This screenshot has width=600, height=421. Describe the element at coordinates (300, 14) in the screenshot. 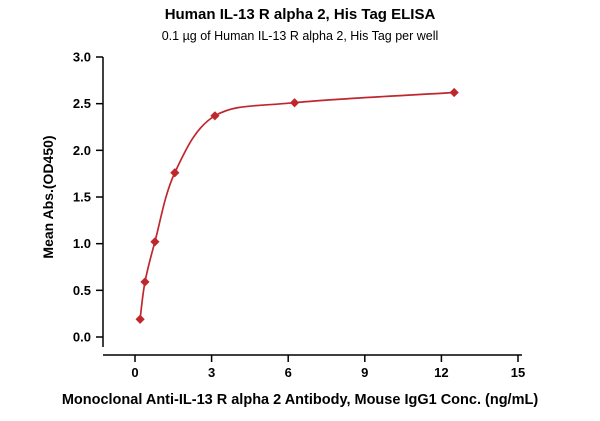

I see `chart-title: Human IL-13 R alpha 2, His Tag ELISA` at that location.